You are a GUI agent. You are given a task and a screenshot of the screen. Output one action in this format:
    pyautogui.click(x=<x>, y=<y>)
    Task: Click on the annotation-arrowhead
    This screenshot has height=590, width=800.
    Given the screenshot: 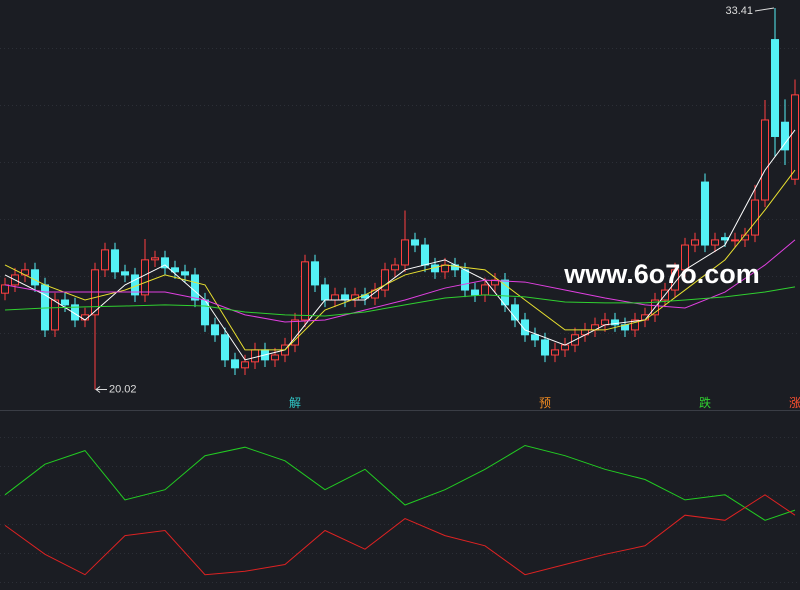 What is the action you would take?
    pyautogui.click(x=98, y=389)
    